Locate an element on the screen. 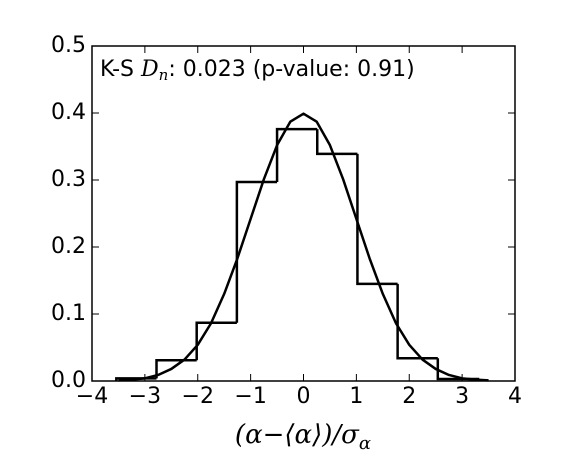 The image size is (570, 460). x-axis-label: (α−⟨α⟩)/σα is located at coordinates (303, 437).